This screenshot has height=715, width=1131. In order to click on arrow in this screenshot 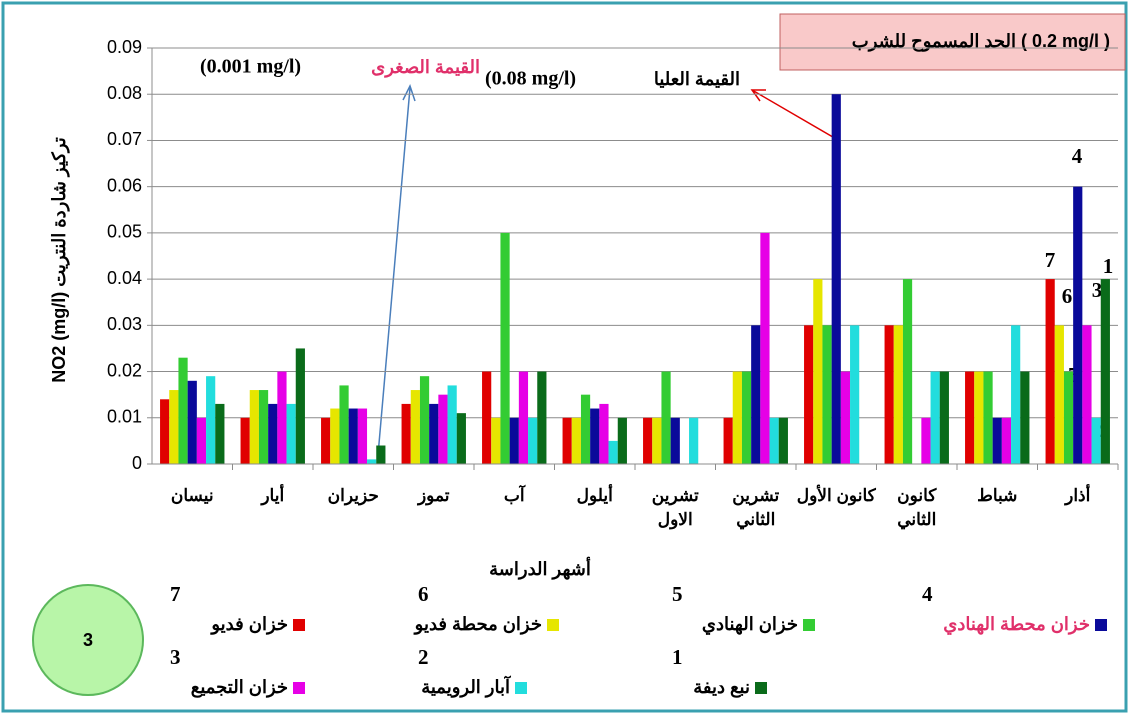, I will do `click(795, 115)`.